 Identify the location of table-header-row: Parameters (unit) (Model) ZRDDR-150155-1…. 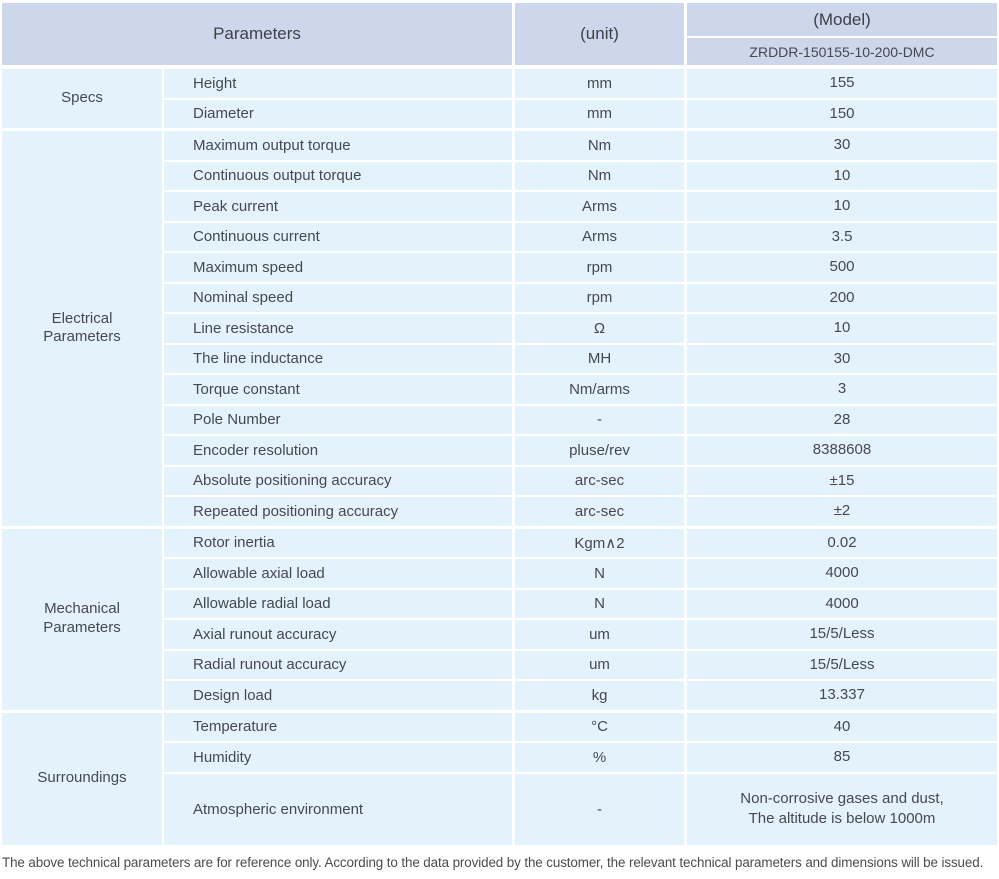
(499, 34).